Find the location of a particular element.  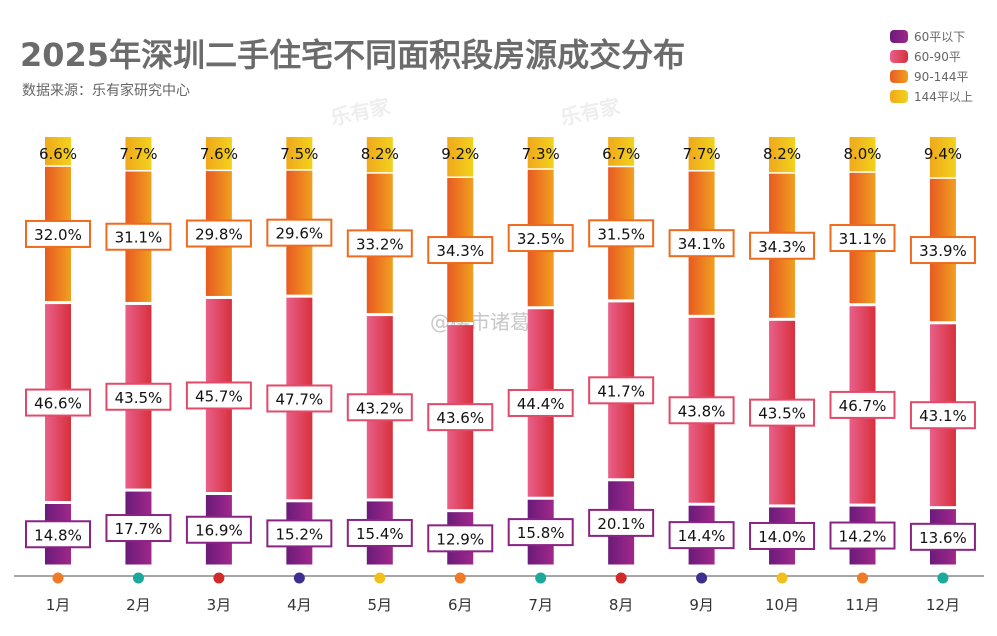

legend-item: 144平以上 is located at coordinates (931, 96).